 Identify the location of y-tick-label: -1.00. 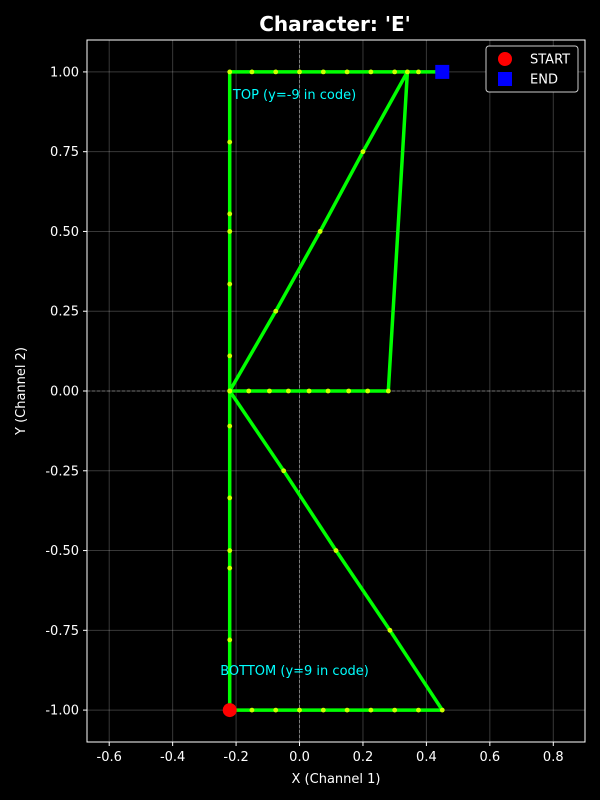
(62, 711).